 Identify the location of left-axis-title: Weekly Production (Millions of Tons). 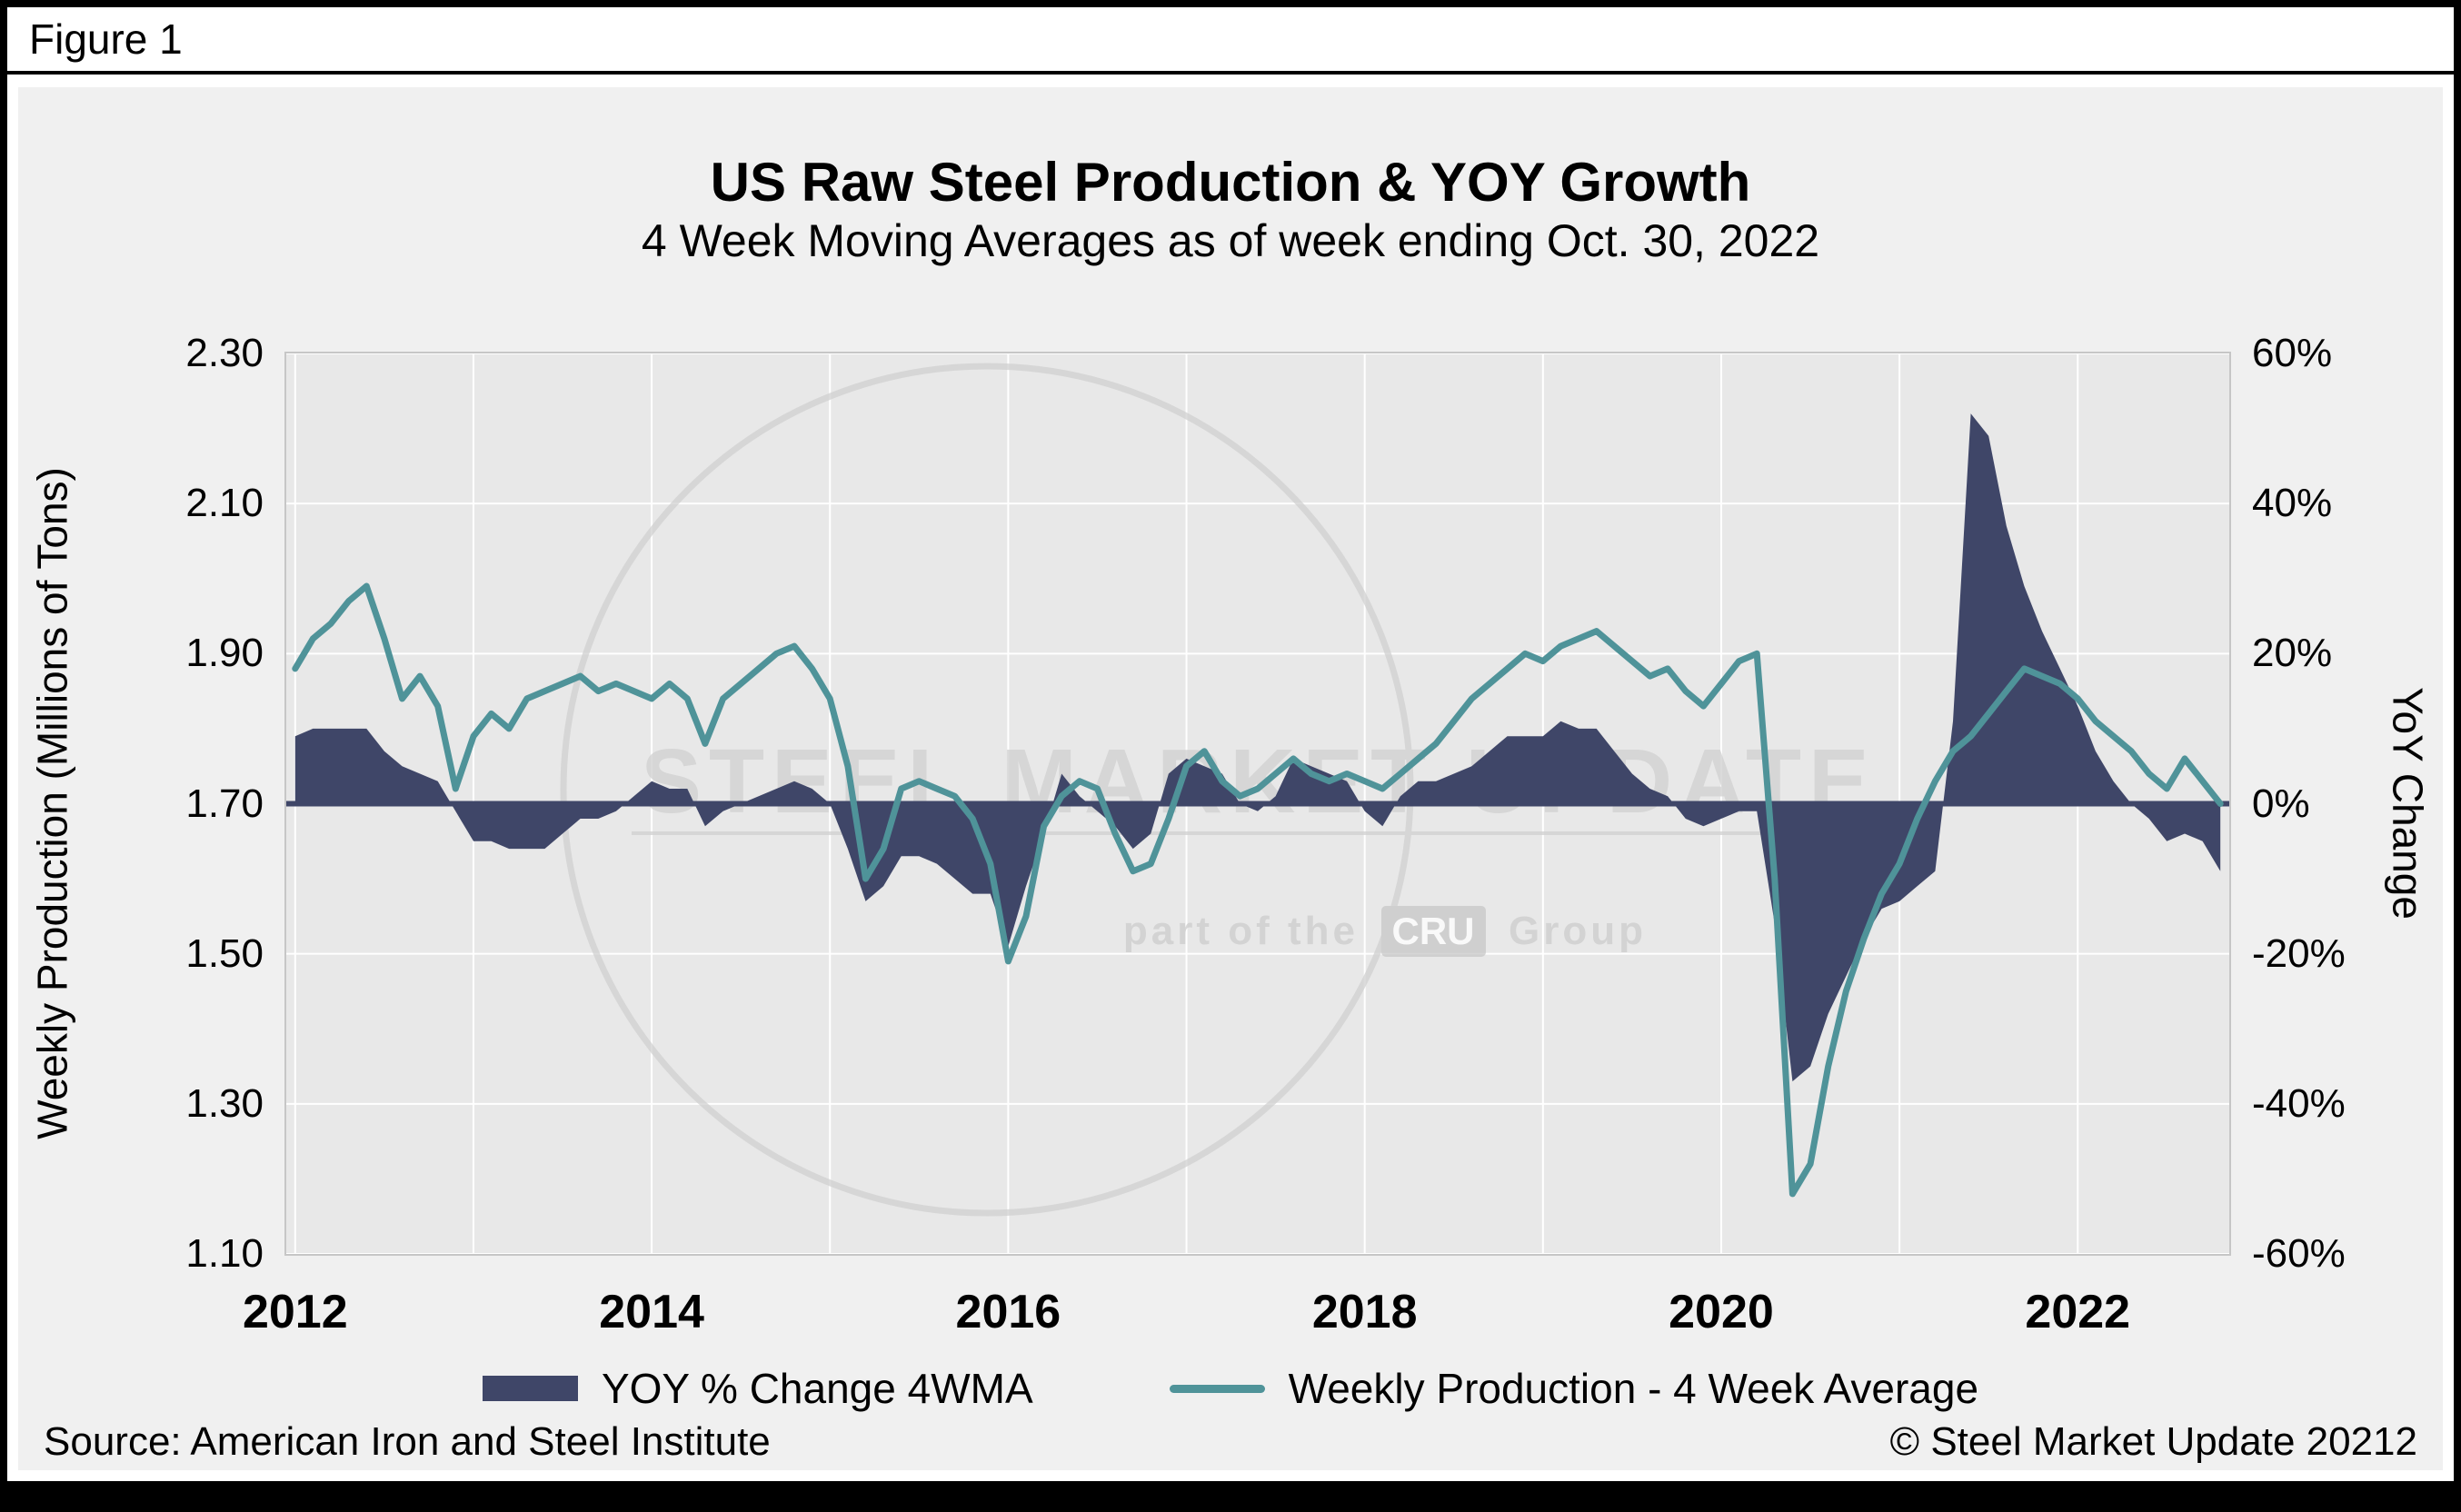
(52, 803).